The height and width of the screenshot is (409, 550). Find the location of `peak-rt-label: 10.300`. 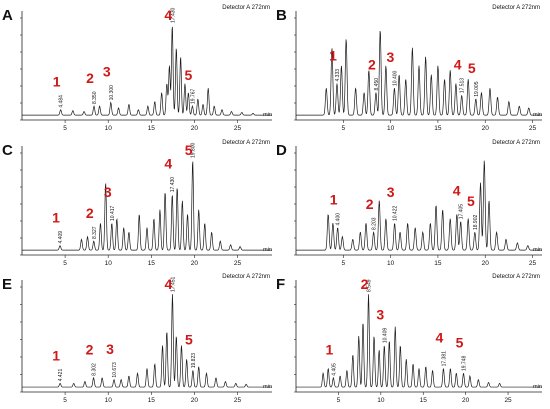

peak-rt-label: 10.300 is located at coordinates (112, 93).